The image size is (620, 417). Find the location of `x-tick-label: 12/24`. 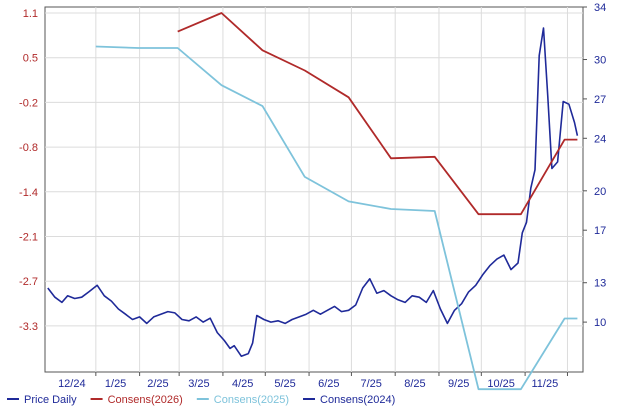

x-tick-label: 12/24 is located at coordinates (72, 384).